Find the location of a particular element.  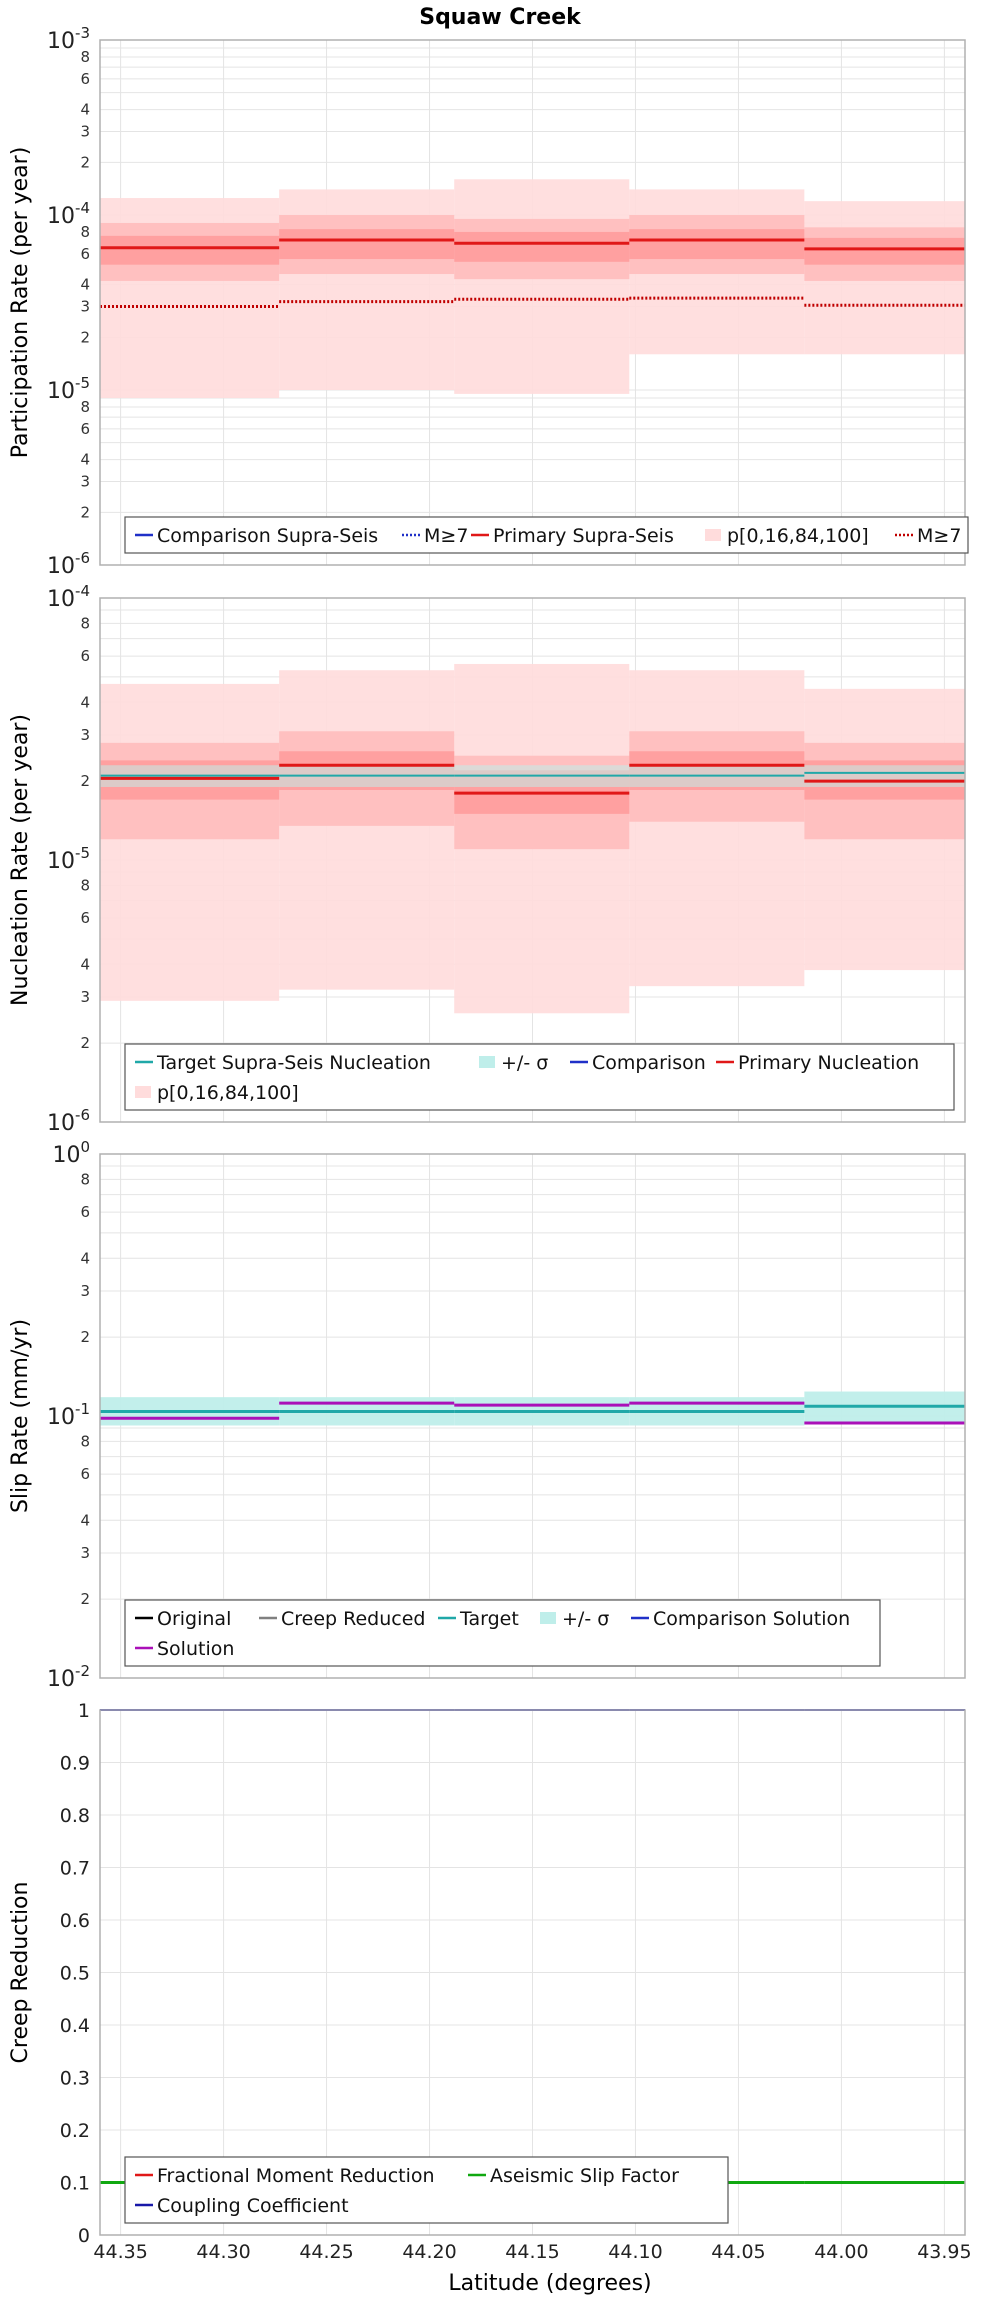

legend-label: Solution is located at coordinates (195, 1649).